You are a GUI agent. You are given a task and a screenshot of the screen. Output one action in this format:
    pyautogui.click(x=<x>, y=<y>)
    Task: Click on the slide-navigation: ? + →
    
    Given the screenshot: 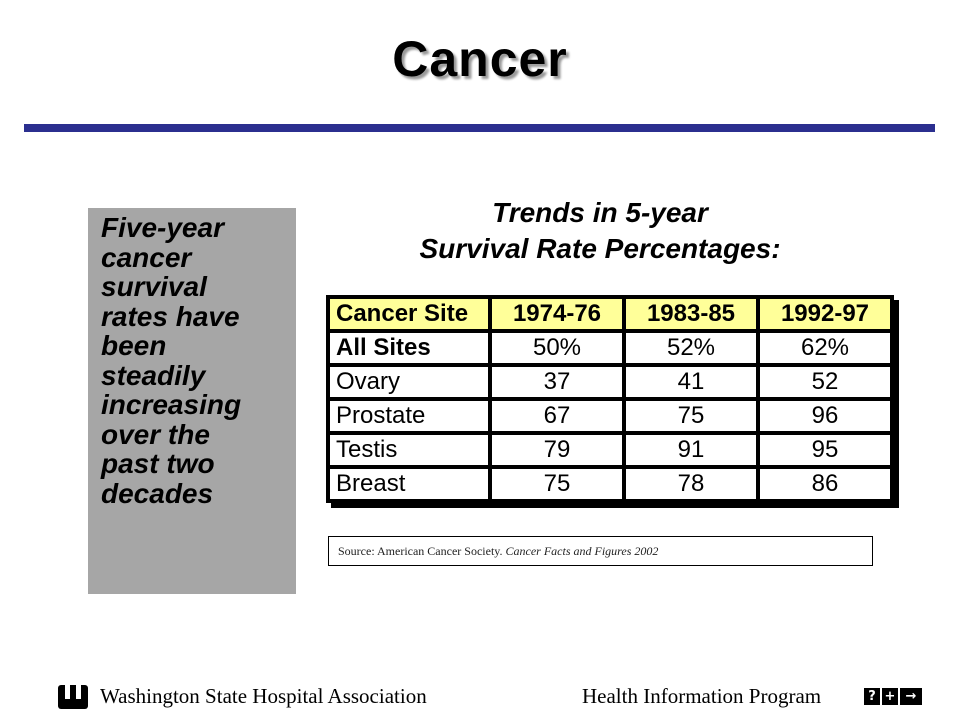 What is the action you would take?
    pyautogui.click(x=893, y=696)
    